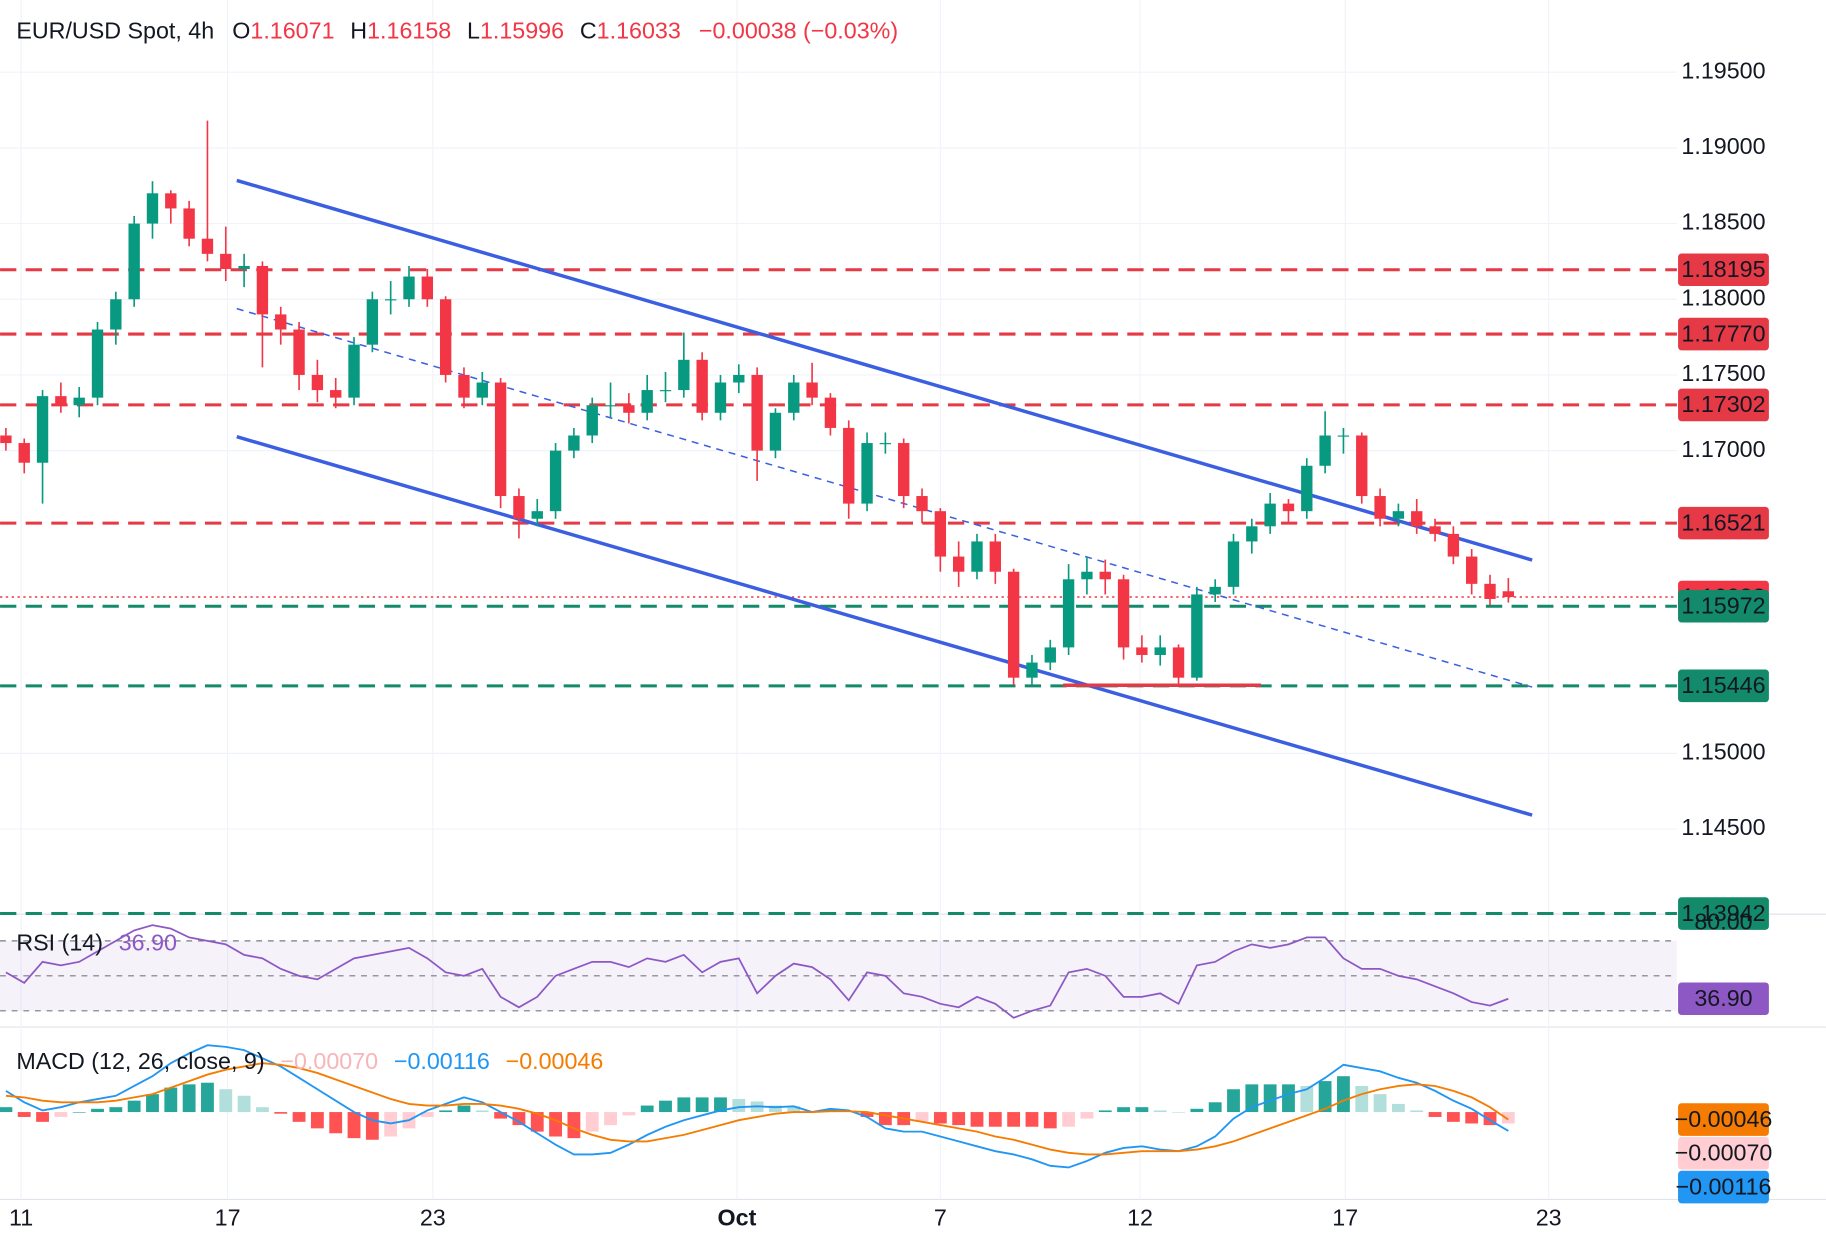 This screenshot has height=1246, width=1826. I want to click on symbol-title: EUR/USD Spot, 4h, so click(115, 31).